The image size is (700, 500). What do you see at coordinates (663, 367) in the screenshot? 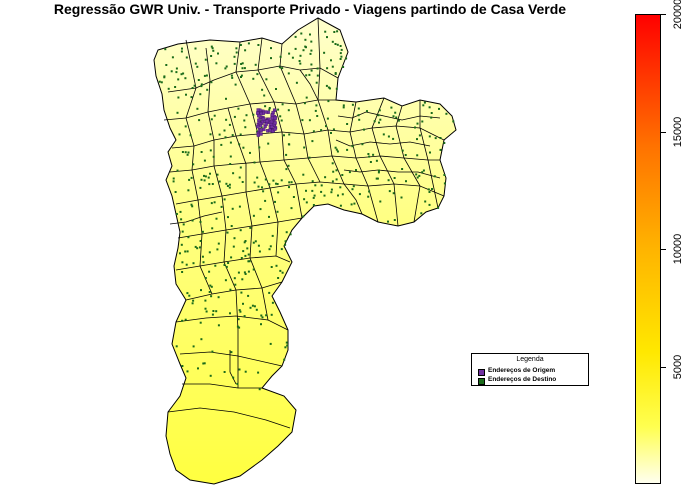
I see `colorbar-tick` at bounding box center [663, 367].